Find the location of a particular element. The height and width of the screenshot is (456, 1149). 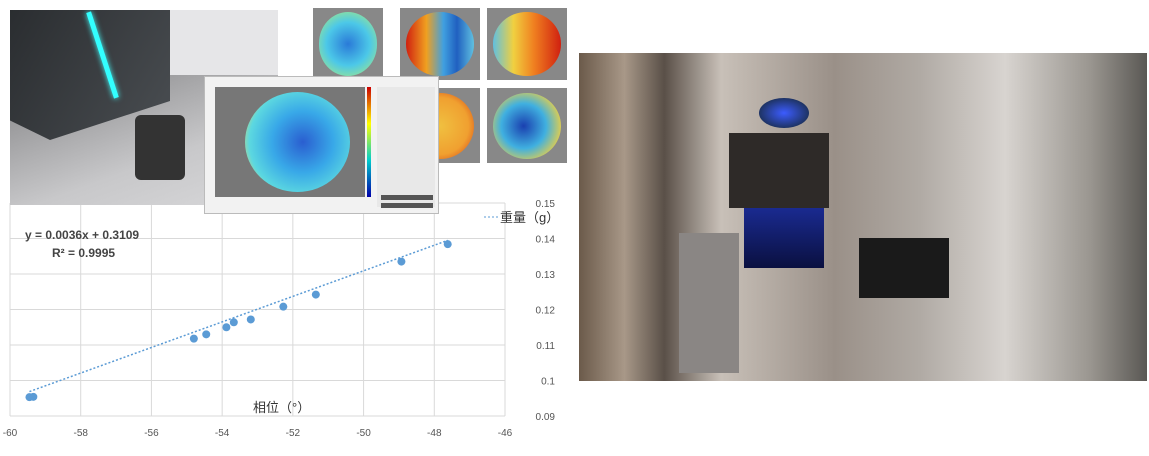

x-tick-label: -50 is located at coordinates (363, 433).